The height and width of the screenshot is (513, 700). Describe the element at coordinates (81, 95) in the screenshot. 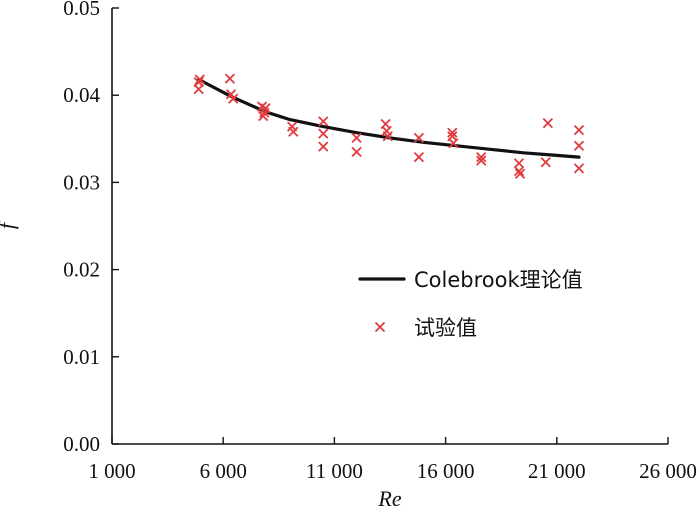

I see `y-tick-label: 0.04` at that location.